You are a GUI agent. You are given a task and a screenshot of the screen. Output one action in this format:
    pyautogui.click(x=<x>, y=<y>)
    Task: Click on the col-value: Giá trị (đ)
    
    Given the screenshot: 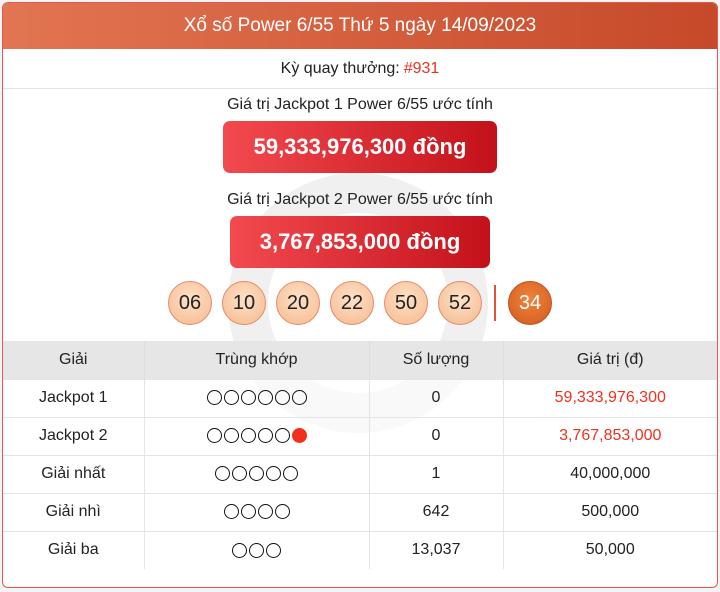 What is the action you would take?
    pyautogui.click(x=610, y=360)
    